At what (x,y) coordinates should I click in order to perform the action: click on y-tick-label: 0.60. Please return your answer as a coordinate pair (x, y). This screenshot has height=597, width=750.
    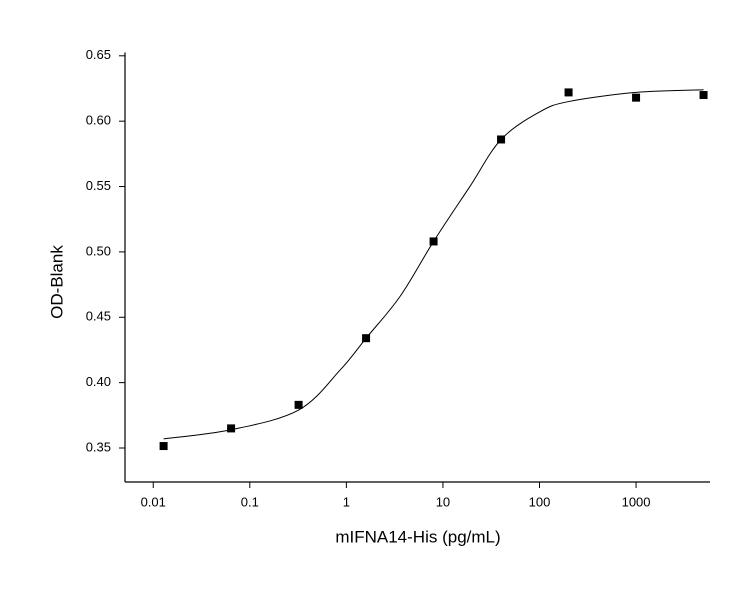
    Looking at the image, I should click on (98, 120).